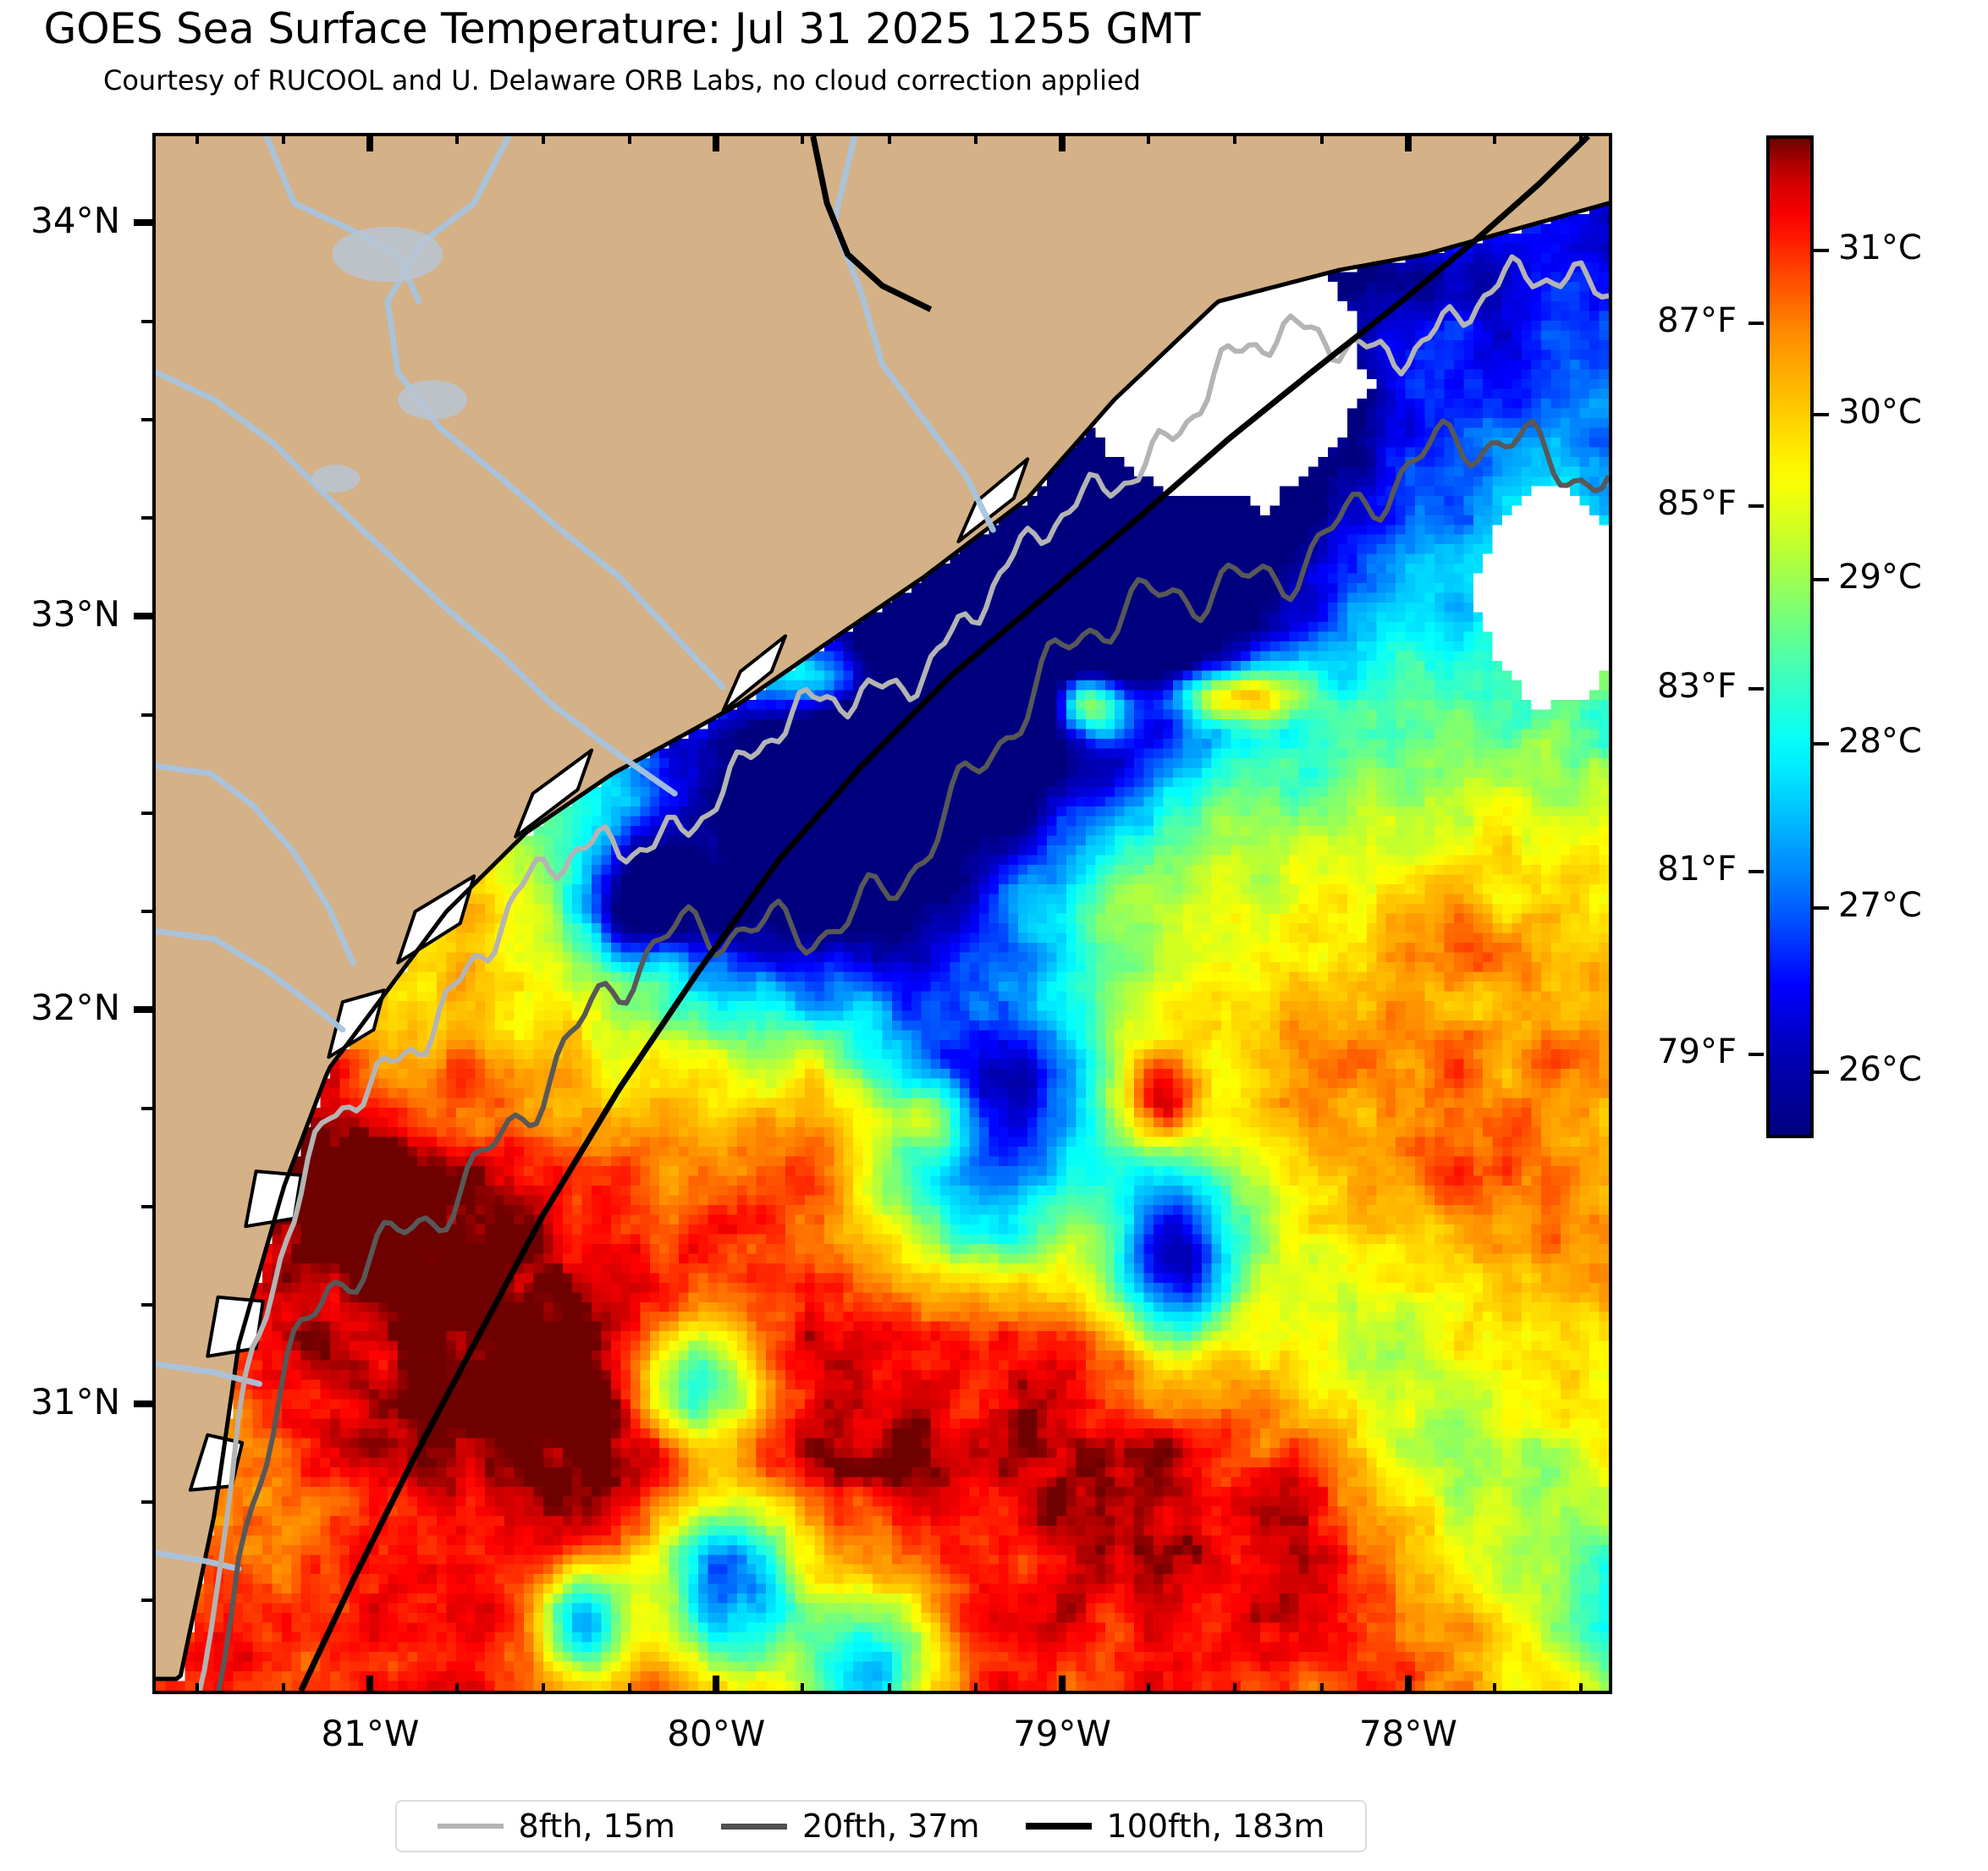  What do you see at coordinates (1880, 577) in the screenshot?
I see `colorbar-label-celsius: 29°C` at bounding box center [1880, 577].